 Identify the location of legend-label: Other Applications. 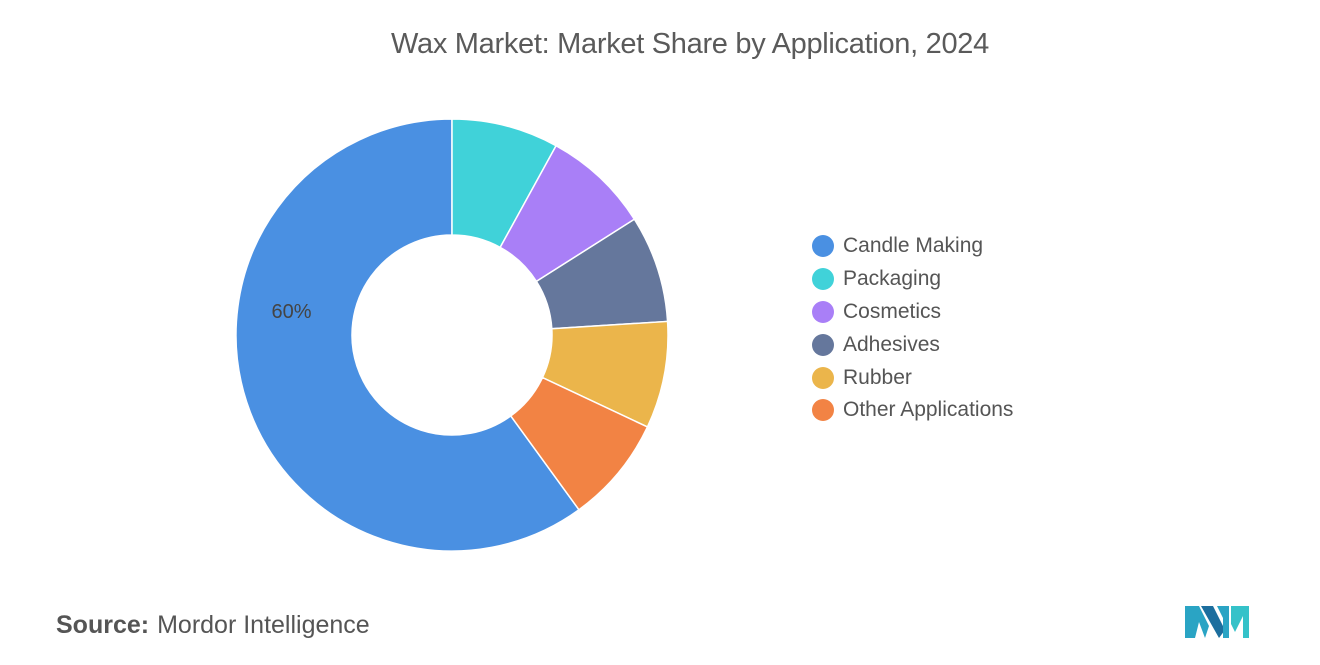
(928, 410).